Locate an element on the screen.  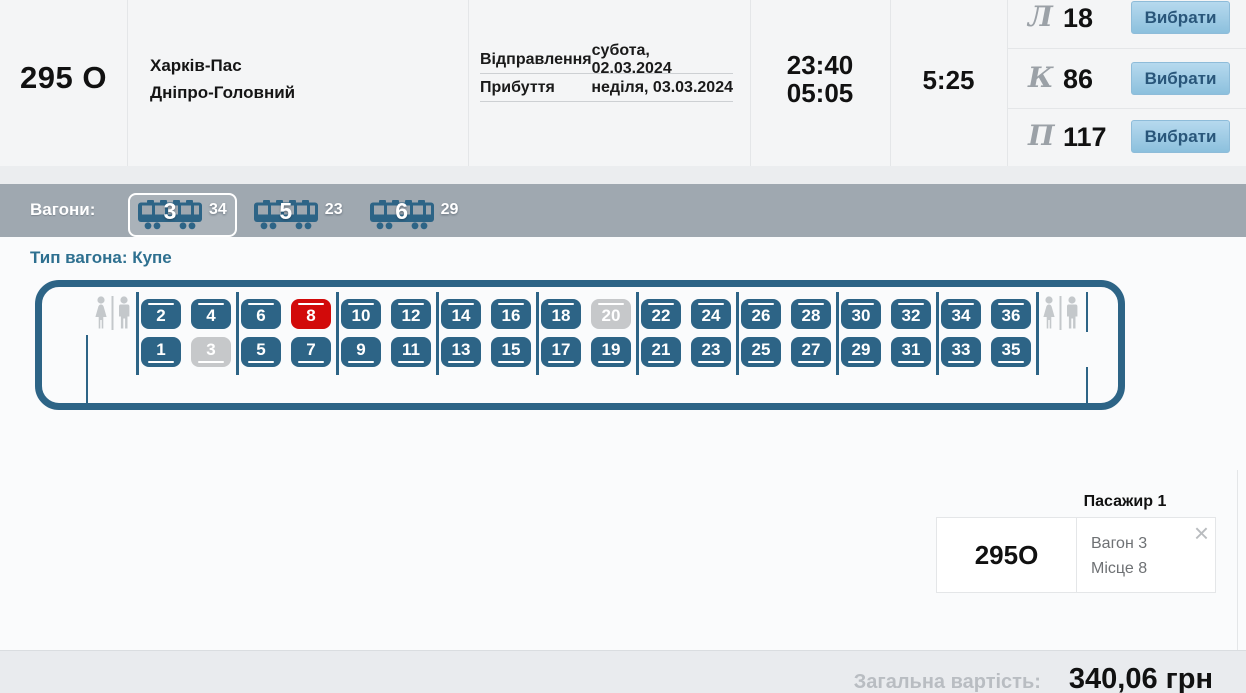
seat-4: 4 is located at coordinates (211, 314).